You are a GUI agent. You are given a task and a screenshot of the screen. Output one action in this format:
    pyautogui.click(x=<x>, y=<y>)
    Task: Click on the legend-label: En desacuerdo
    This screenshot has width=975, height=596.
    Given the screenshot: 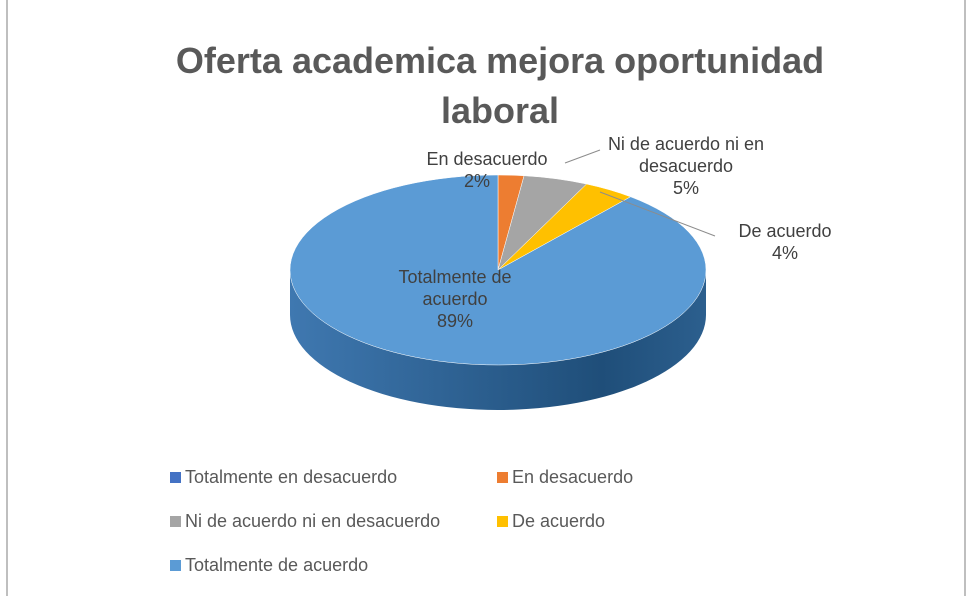 What is the action you would take?
    pyautogui.click(x=573, y=477)
    